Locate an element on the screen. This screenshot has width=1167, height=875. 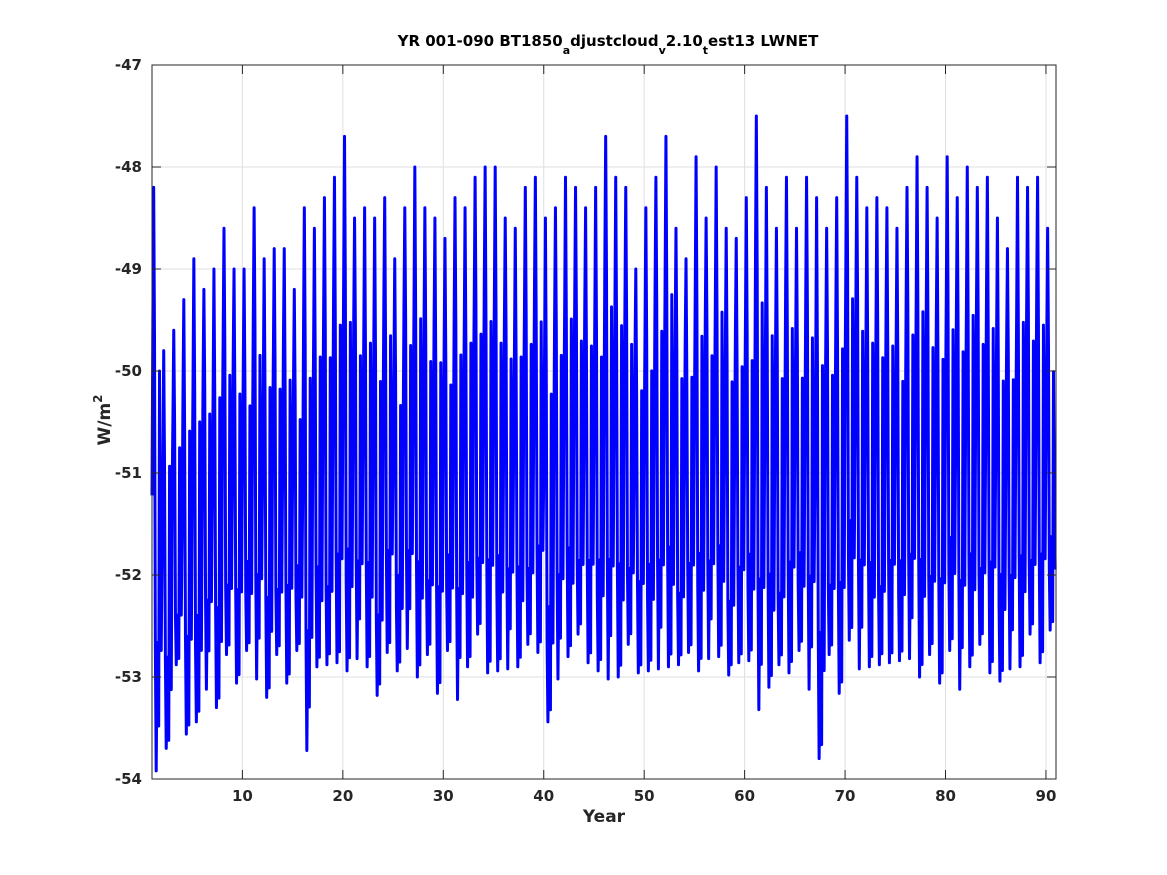
y-tick-labels: -54 -53 -52 -51 -50 -49 -48 -47 is located at coordinates (128, 422).